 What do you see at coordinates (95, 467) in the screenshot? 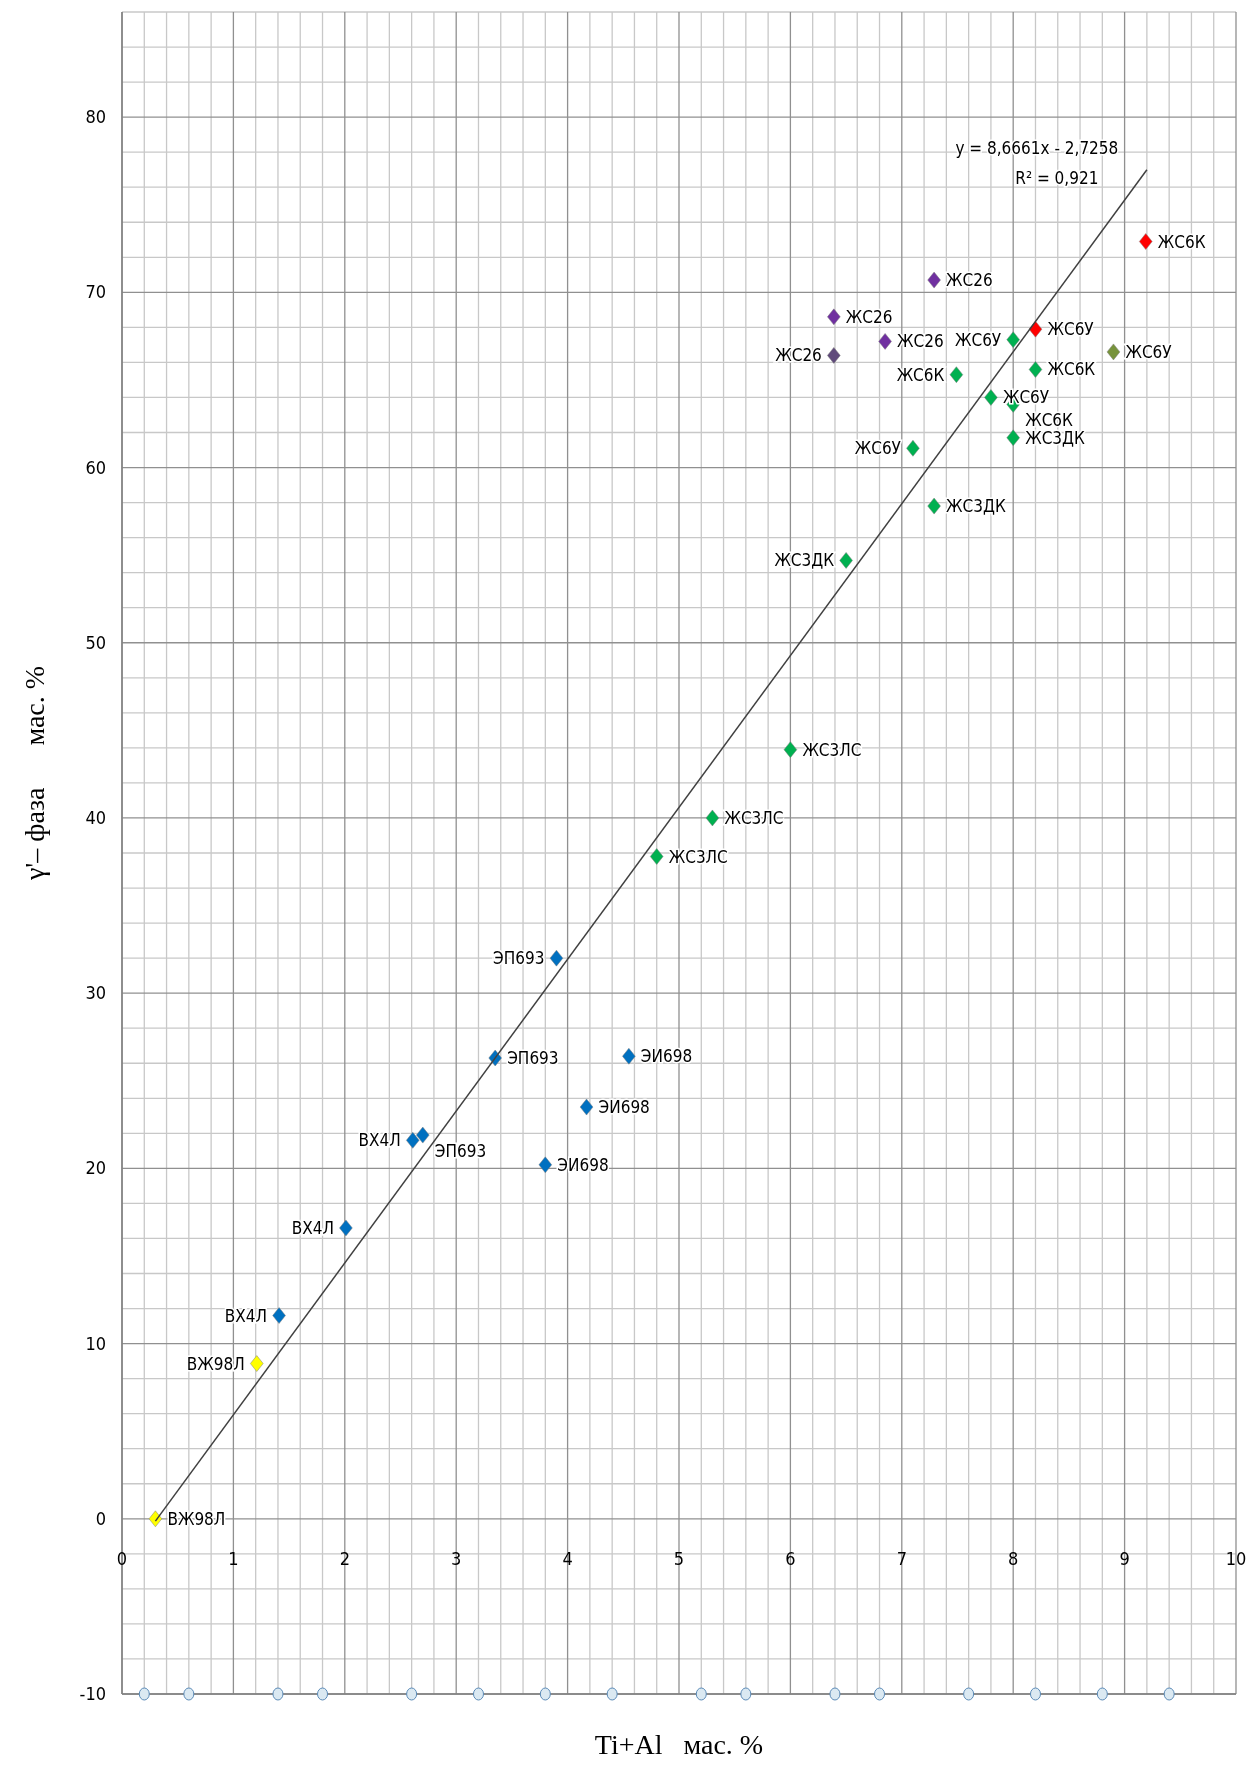
I see `y-tick-label: 60` at bounding box center [95, 467].